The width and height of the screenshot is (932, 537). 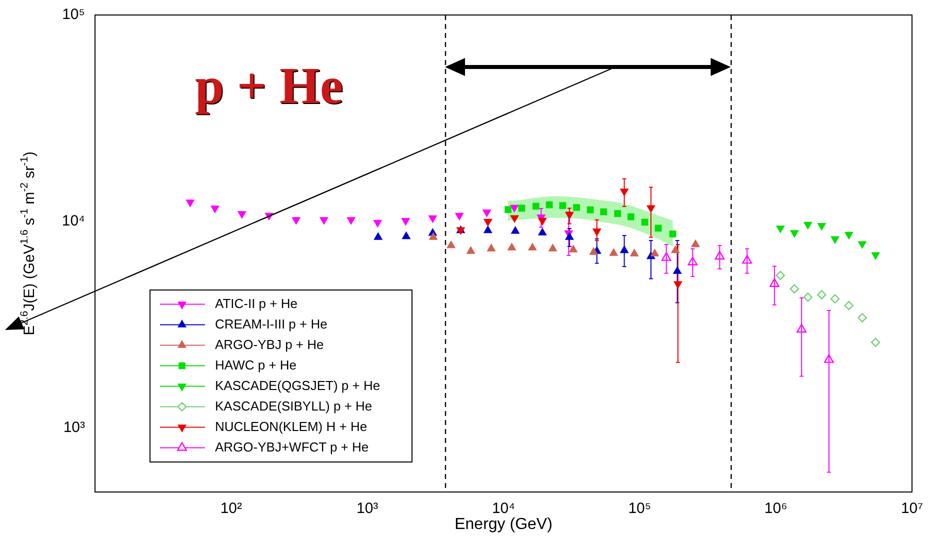 What do you see at coordinates (74, 427) in the screenshot?
I see `y-tick-label: 10³` at bounding box center [74, 427].